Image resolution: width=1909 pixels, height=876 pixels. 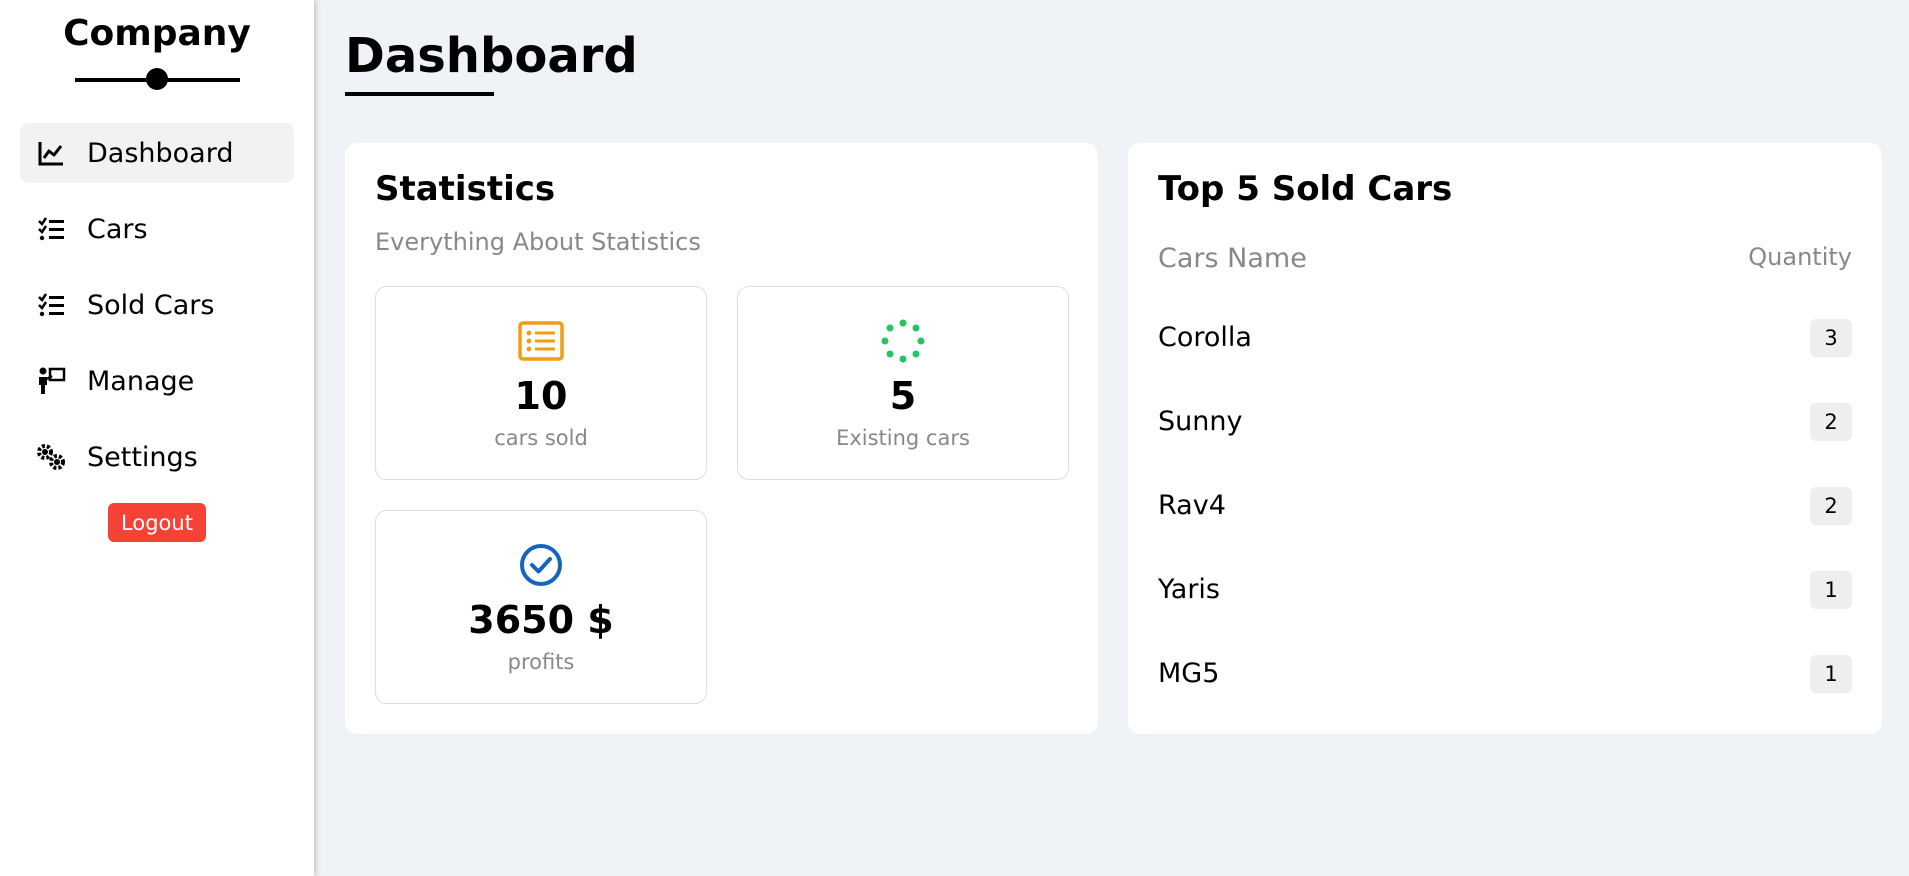 I want to click on sidebar-nav: Dashboard Cars Sold Cars Manage Settings, so click(x=157, y=305).